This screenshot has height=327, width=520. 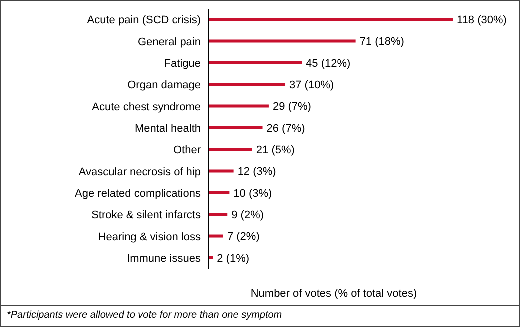 What do you see at coordinates (150, 237) in the screenshot?
I see `y-tick-label: Hearing & vision loss` at bounding box center [150, 237].